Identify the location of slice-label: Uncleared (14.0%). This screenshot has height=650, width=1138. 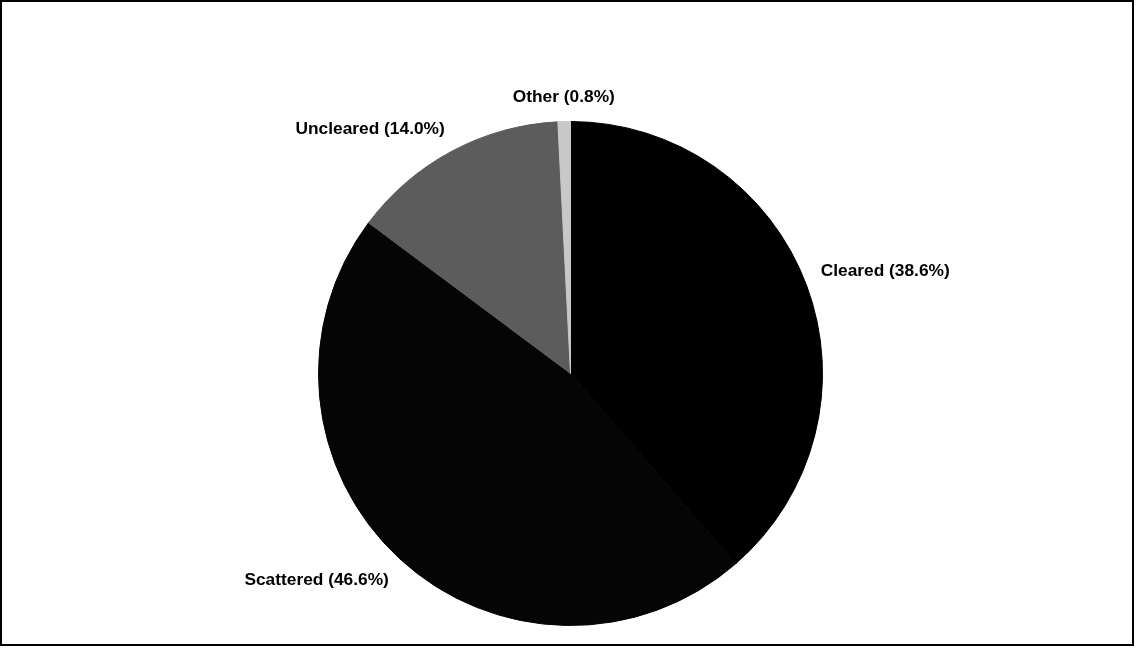
(370, 127).